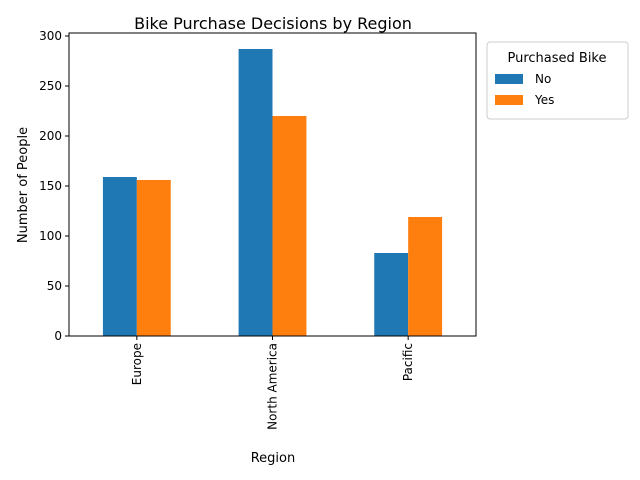 The width and height of the screenshot is (640, 480). What do you see at coordinates (509, 79) in the screenshot?
I see `legend-swatch-no` at bounding box center [509, 79].